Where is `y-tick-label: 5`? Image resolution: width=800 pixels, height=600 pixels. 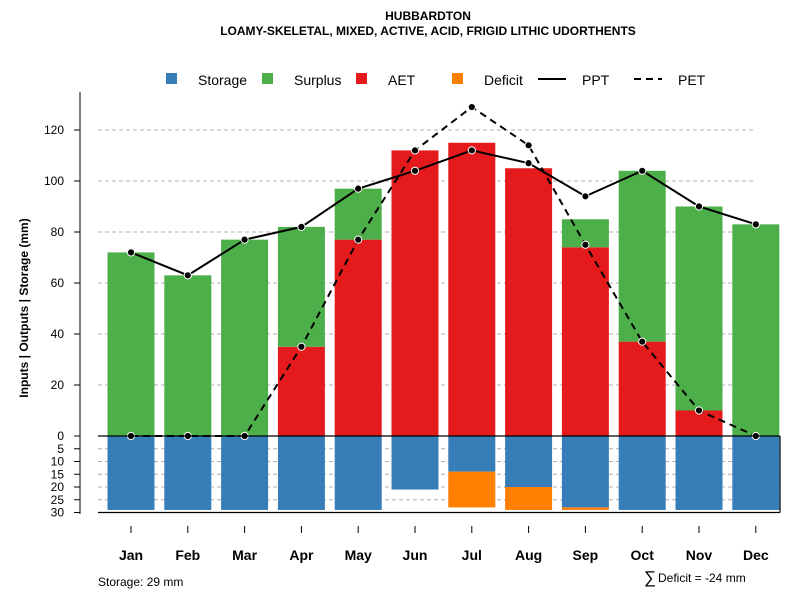 y-tick-label: 5 is located at coordinates (60, 449).